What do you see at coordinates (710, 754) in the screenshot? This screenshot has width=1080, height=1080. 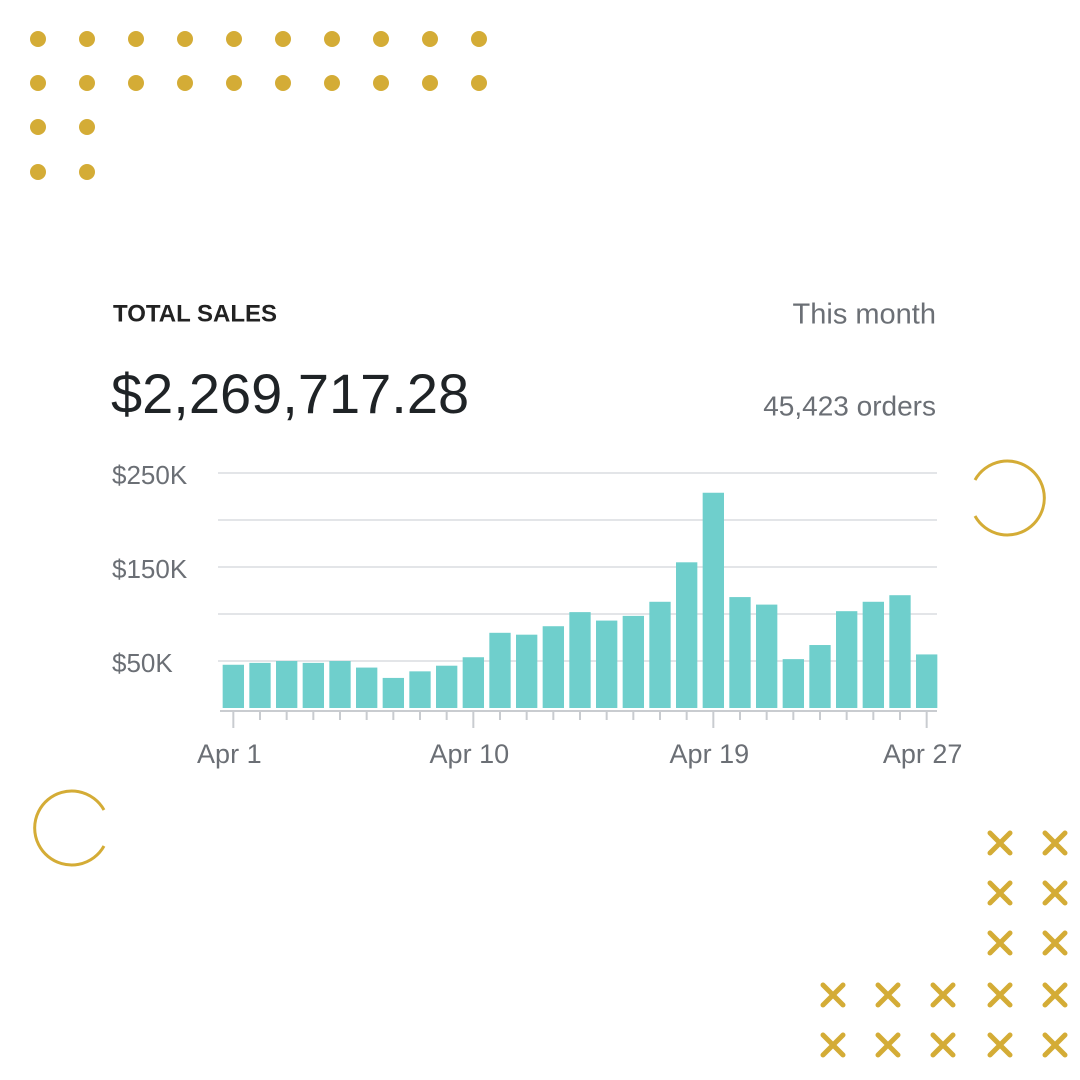 I see `x-tick-label: Apr 19` at bounding box center [710, 754].